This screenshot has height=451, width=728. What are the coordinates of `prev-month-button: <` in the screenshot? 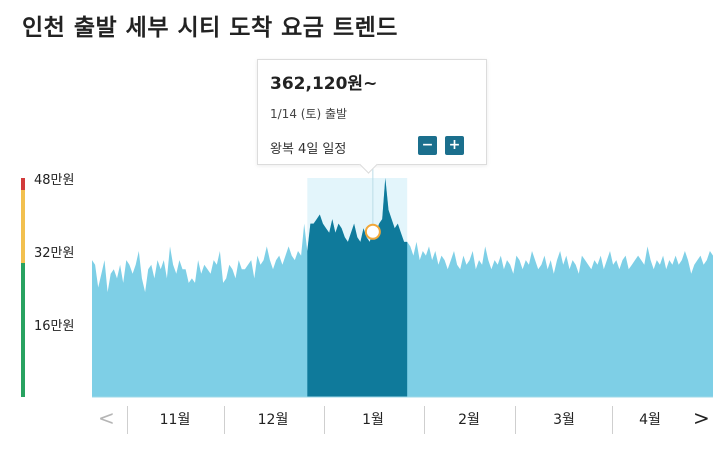 It's located at (106, 418).